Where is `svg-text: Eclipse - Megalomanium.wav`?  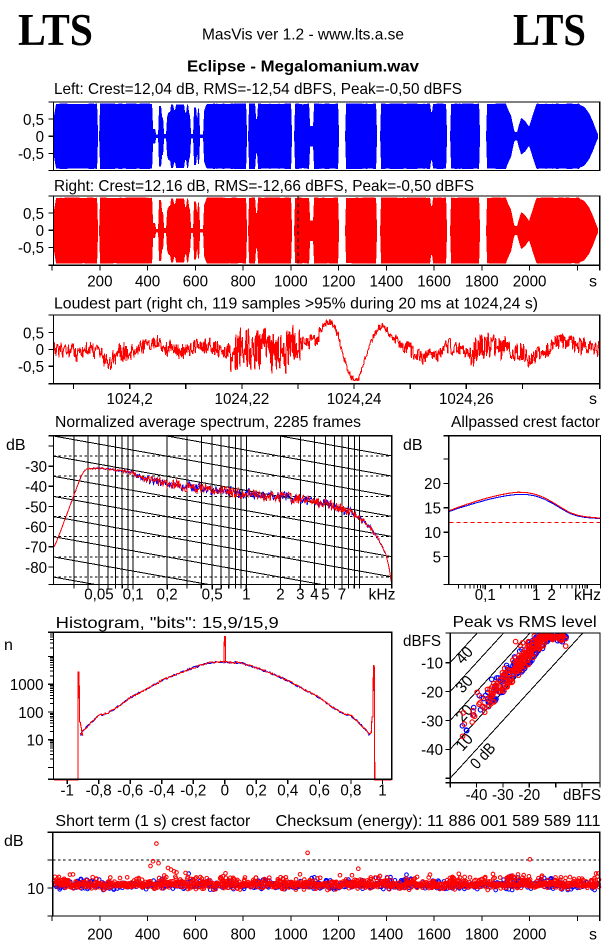
svg-text: Eclipse - Megalomanium.wav is located at coordinates (303, 67).